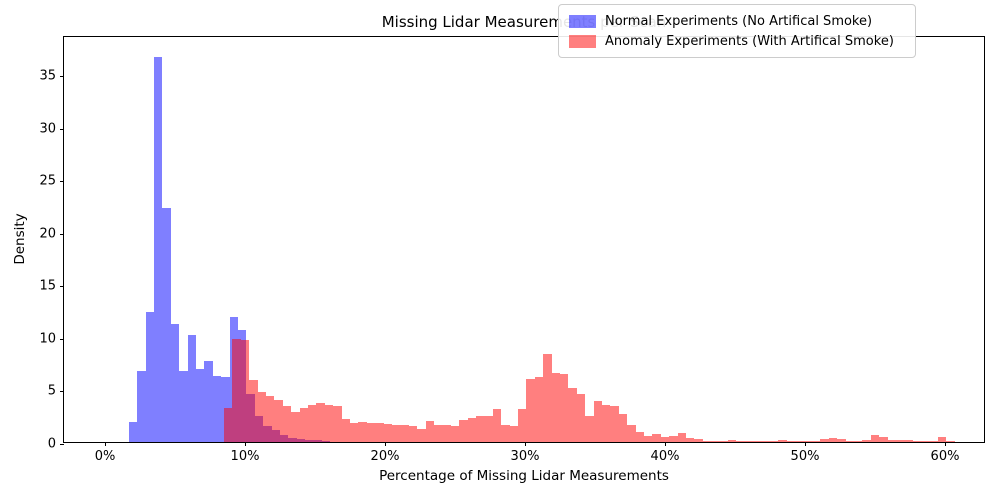 Image resolution: width=1000 pixels, height=500 pixels. I want to click on legend-swatch-normal, so click(582, 21).